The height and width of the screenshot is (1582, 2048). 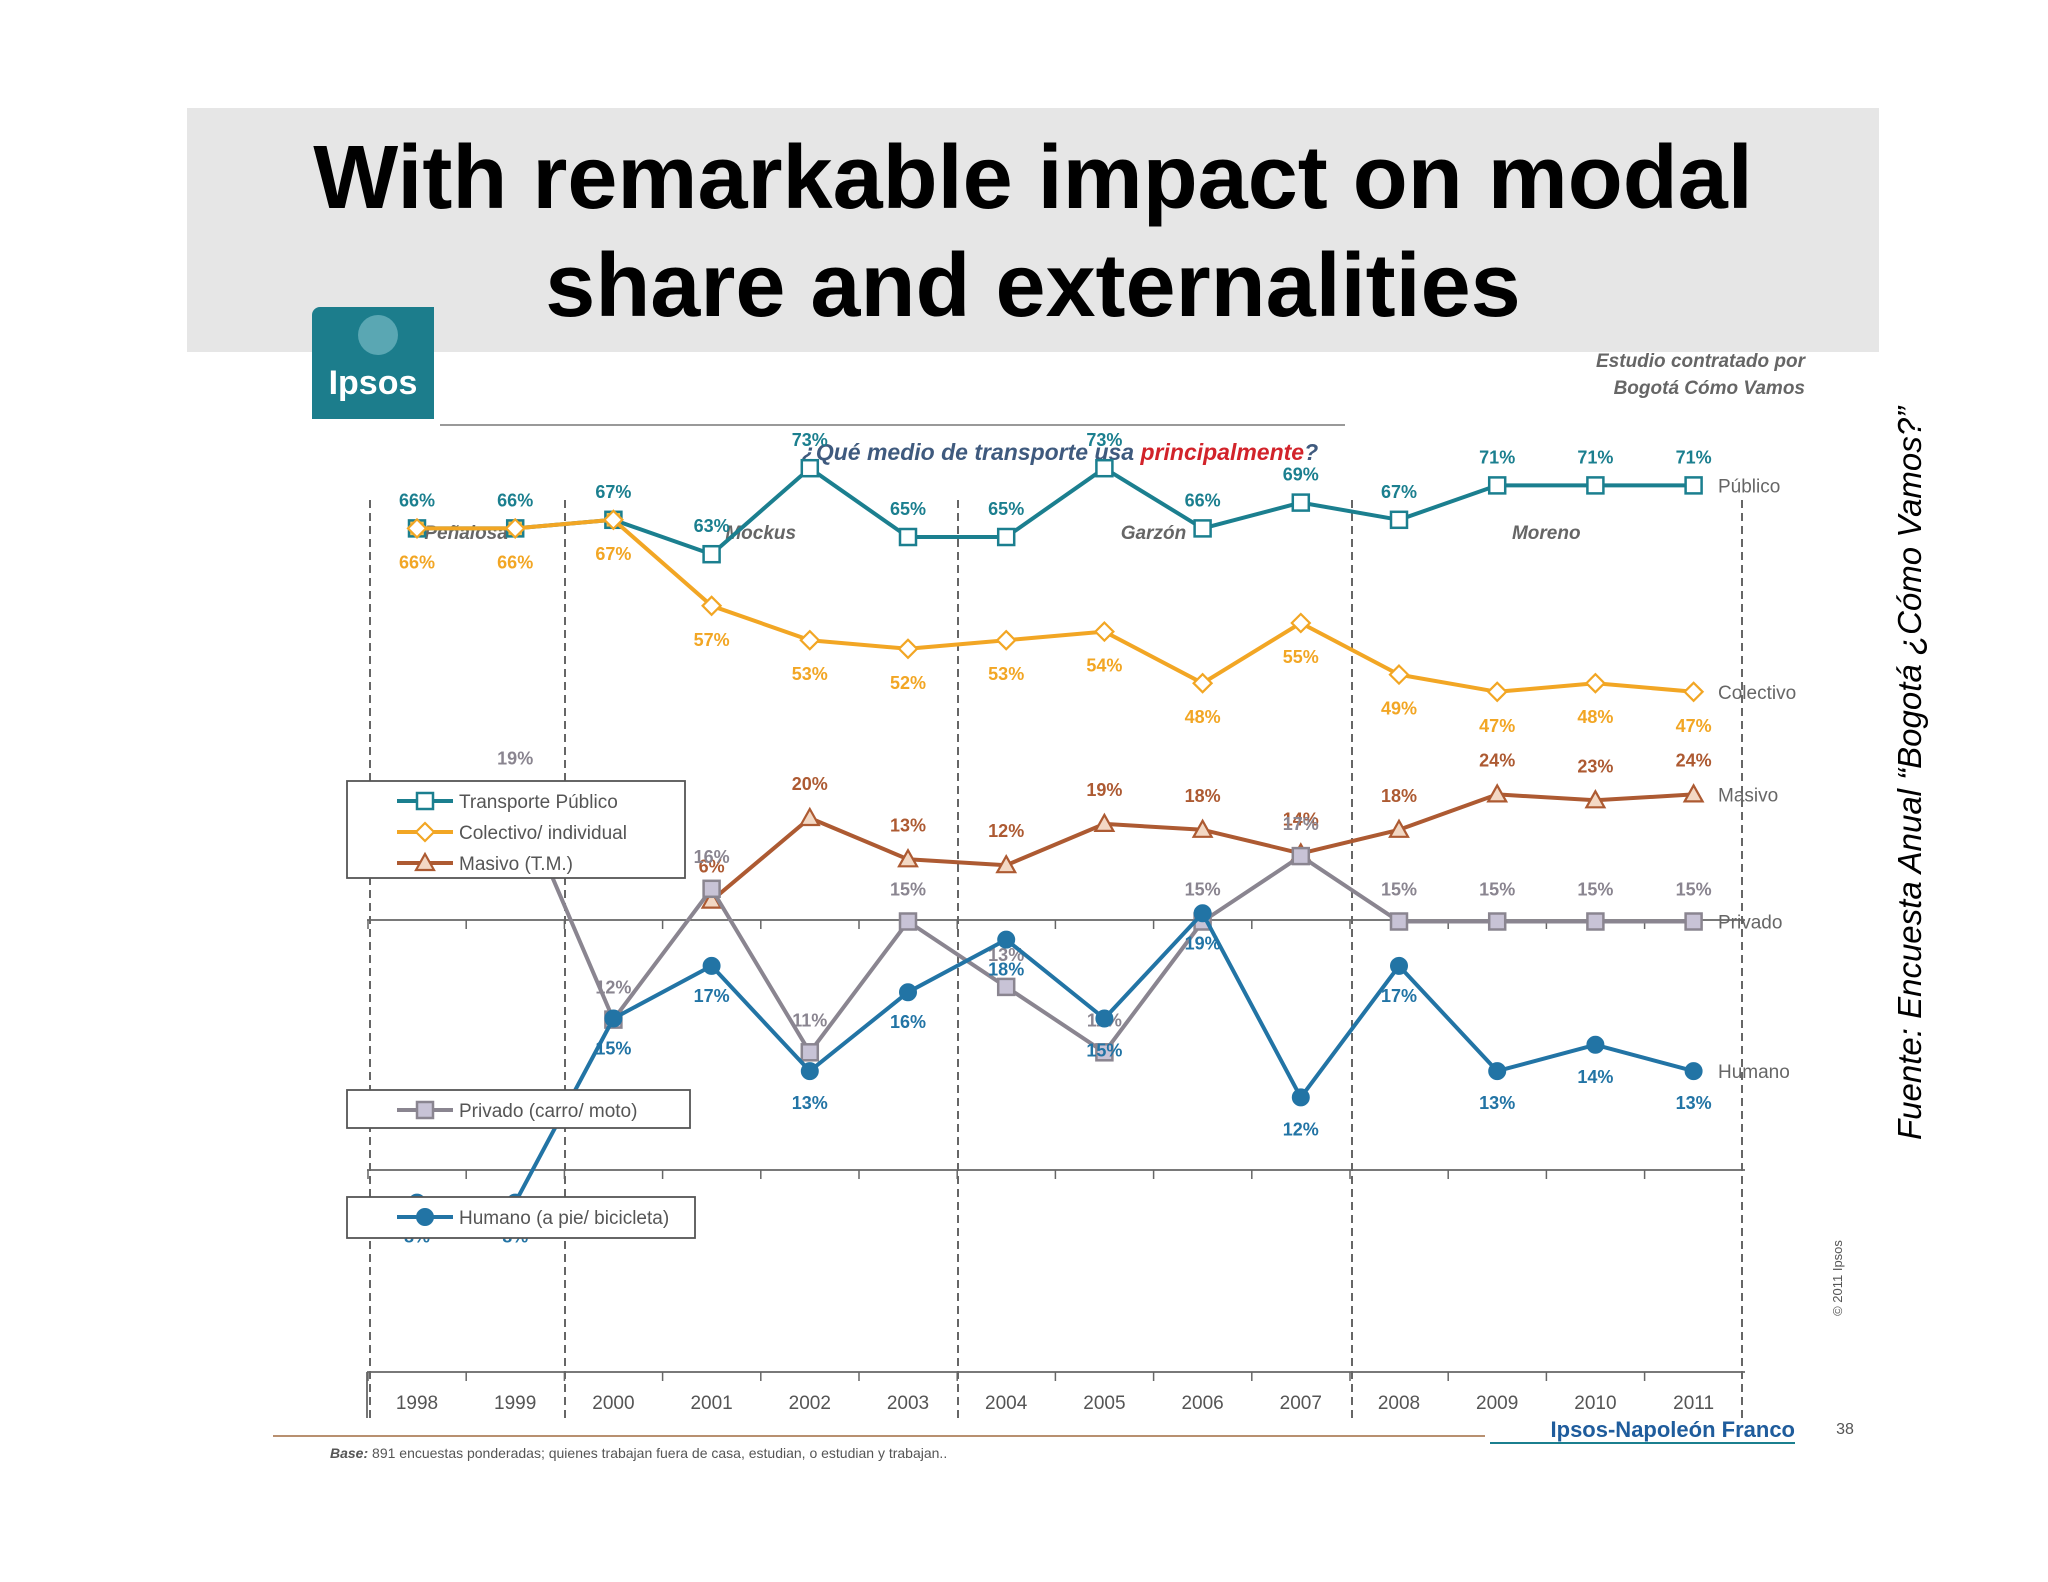 I want to click on colectivo-data-label: 55%, so click(x=1301, y=657).